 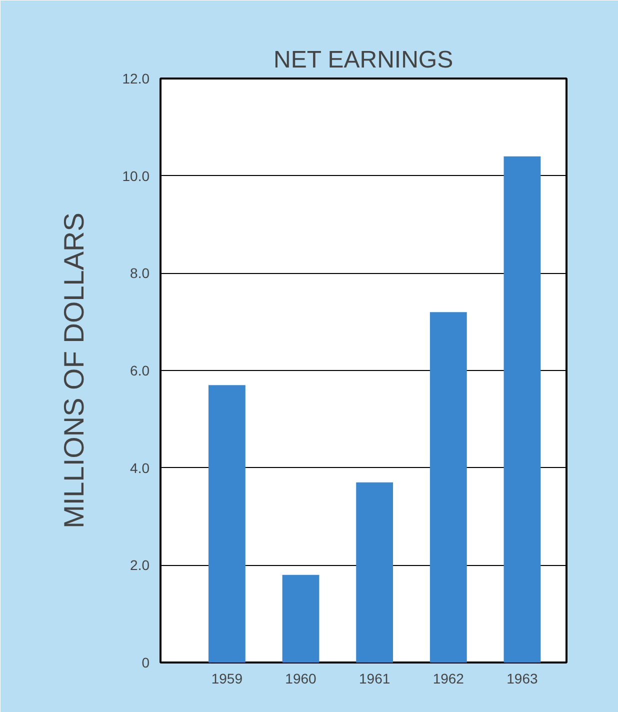 I want to click on x-tick-label: 1961, so click(x=374, y=678).